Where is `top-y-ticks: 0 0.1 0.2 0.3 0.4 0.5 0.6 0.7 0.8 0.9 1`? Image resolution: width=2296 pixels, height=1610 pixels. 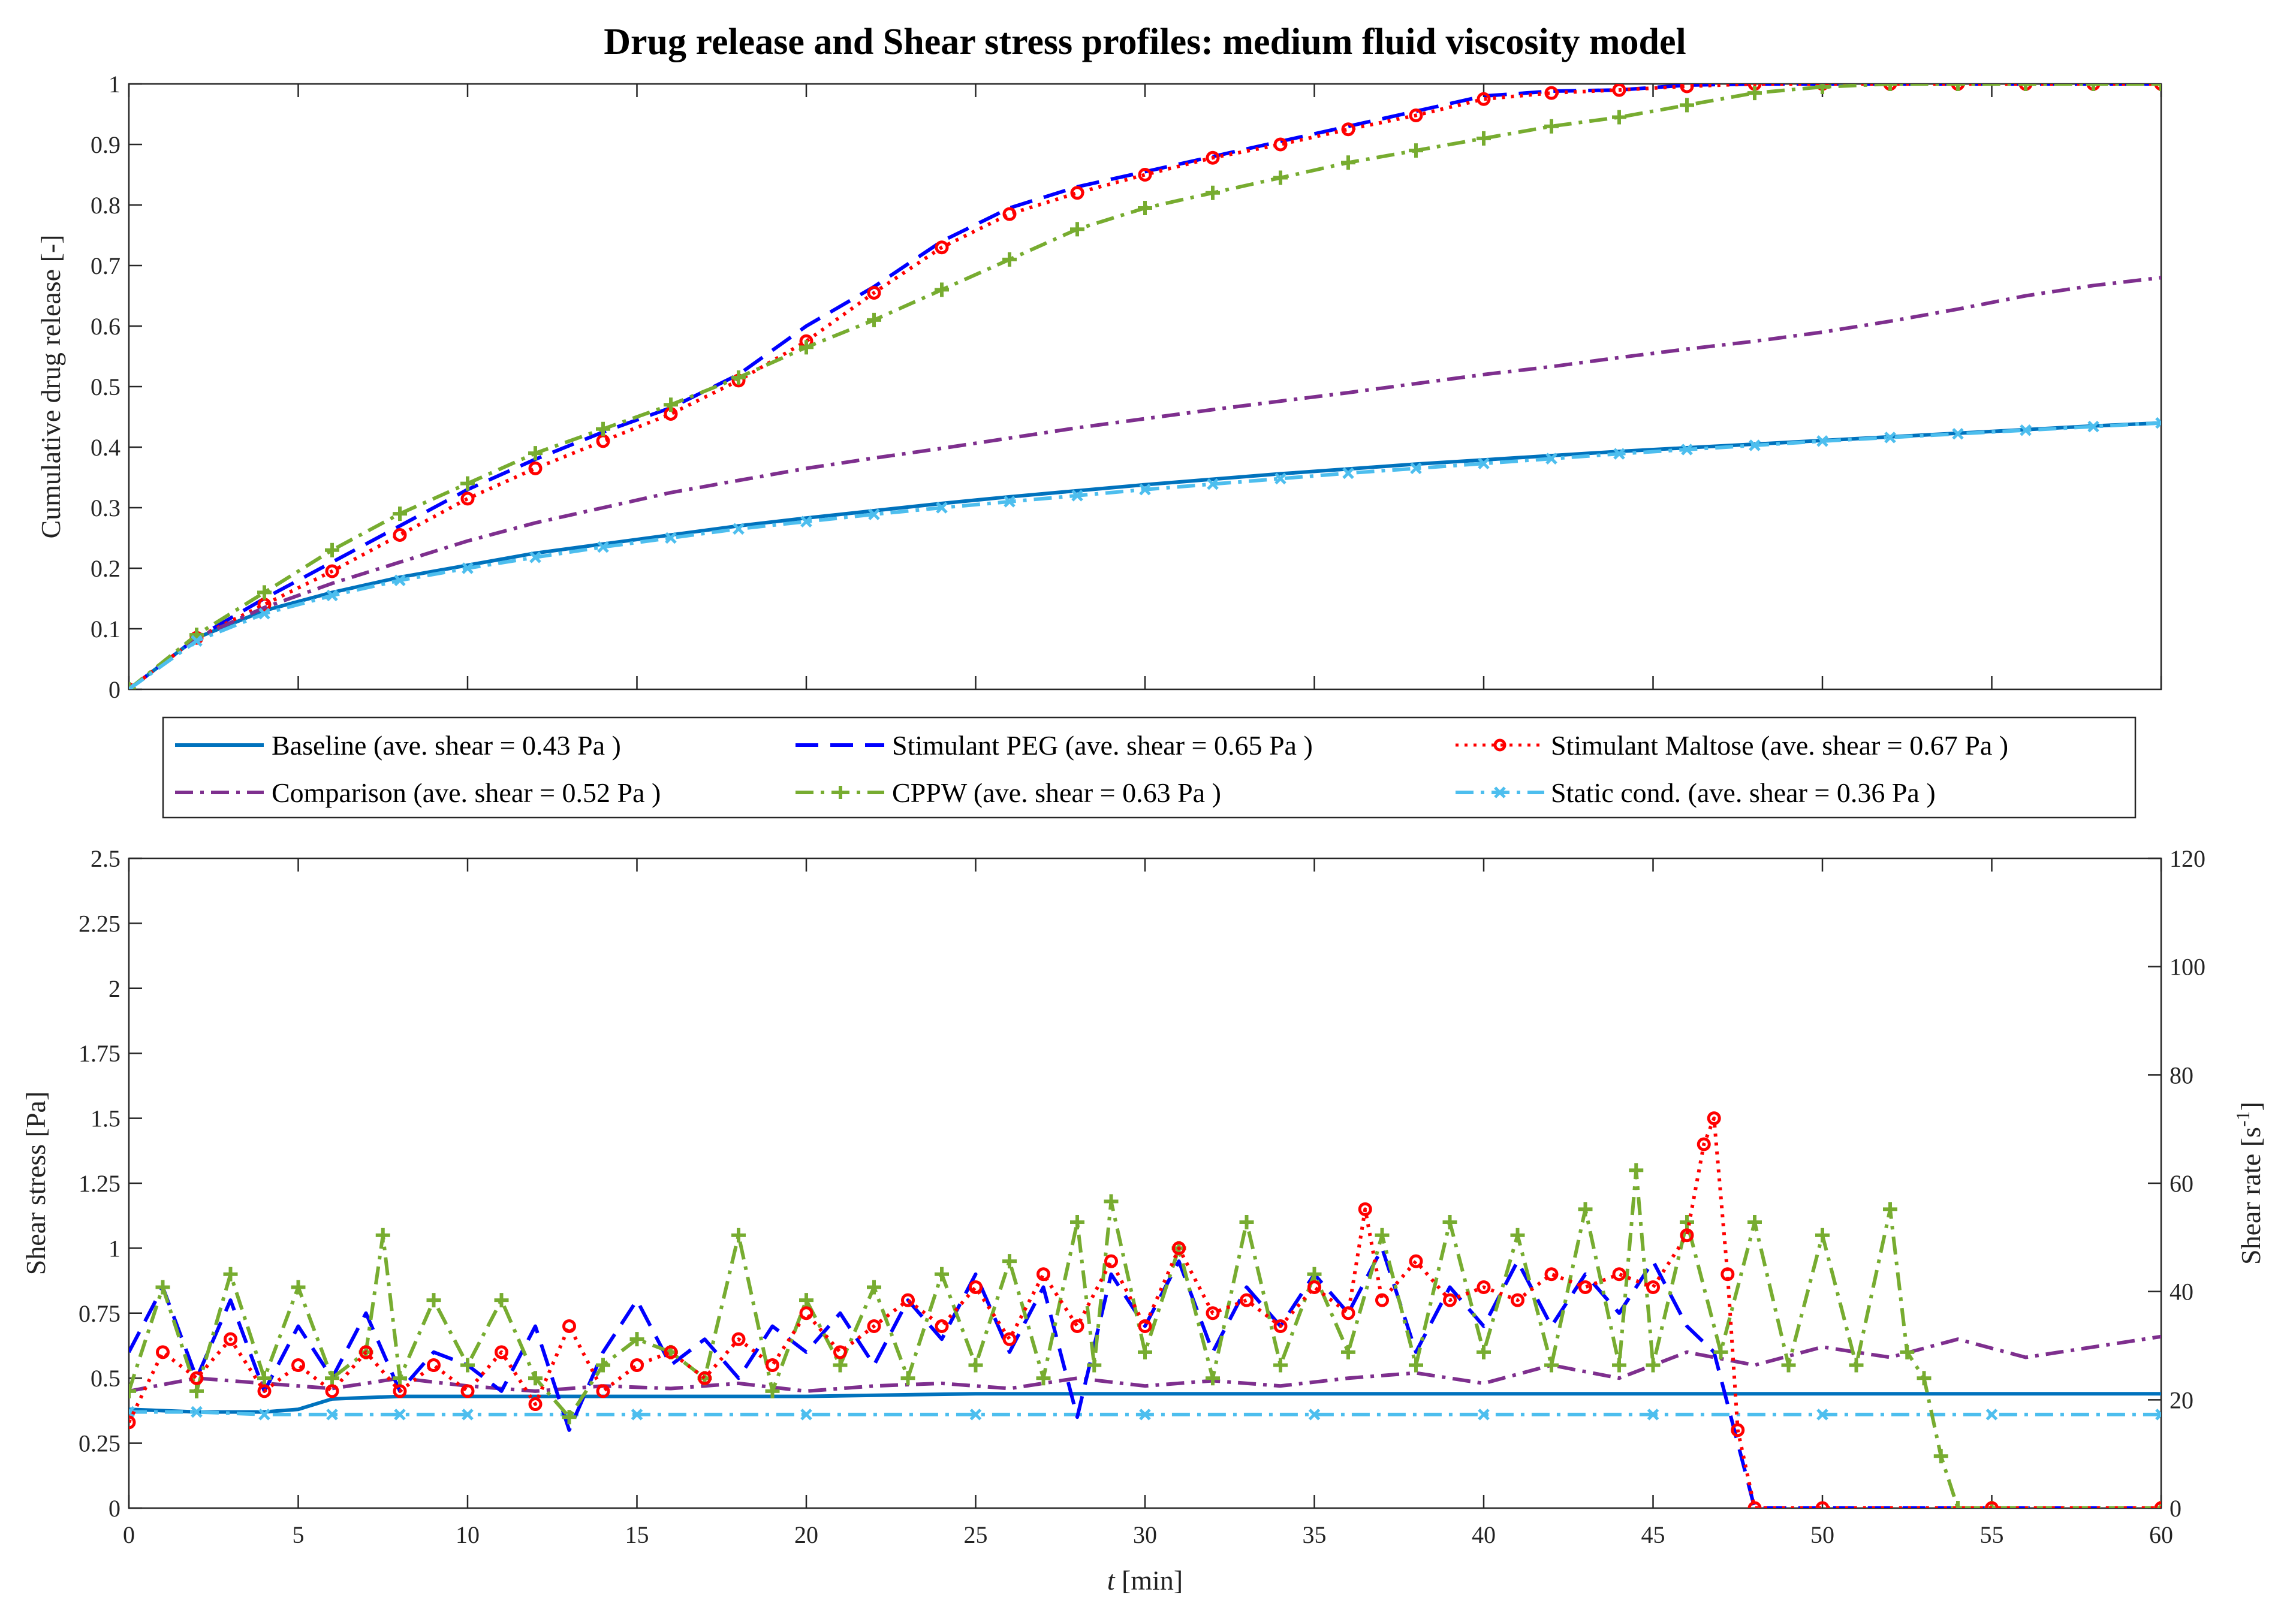 top-y-ticks: 0 0.1 0.2 0.3 0.4 0.5 0.6 0.7 0.8 0.9 1 is located at coordinates (116, 387).